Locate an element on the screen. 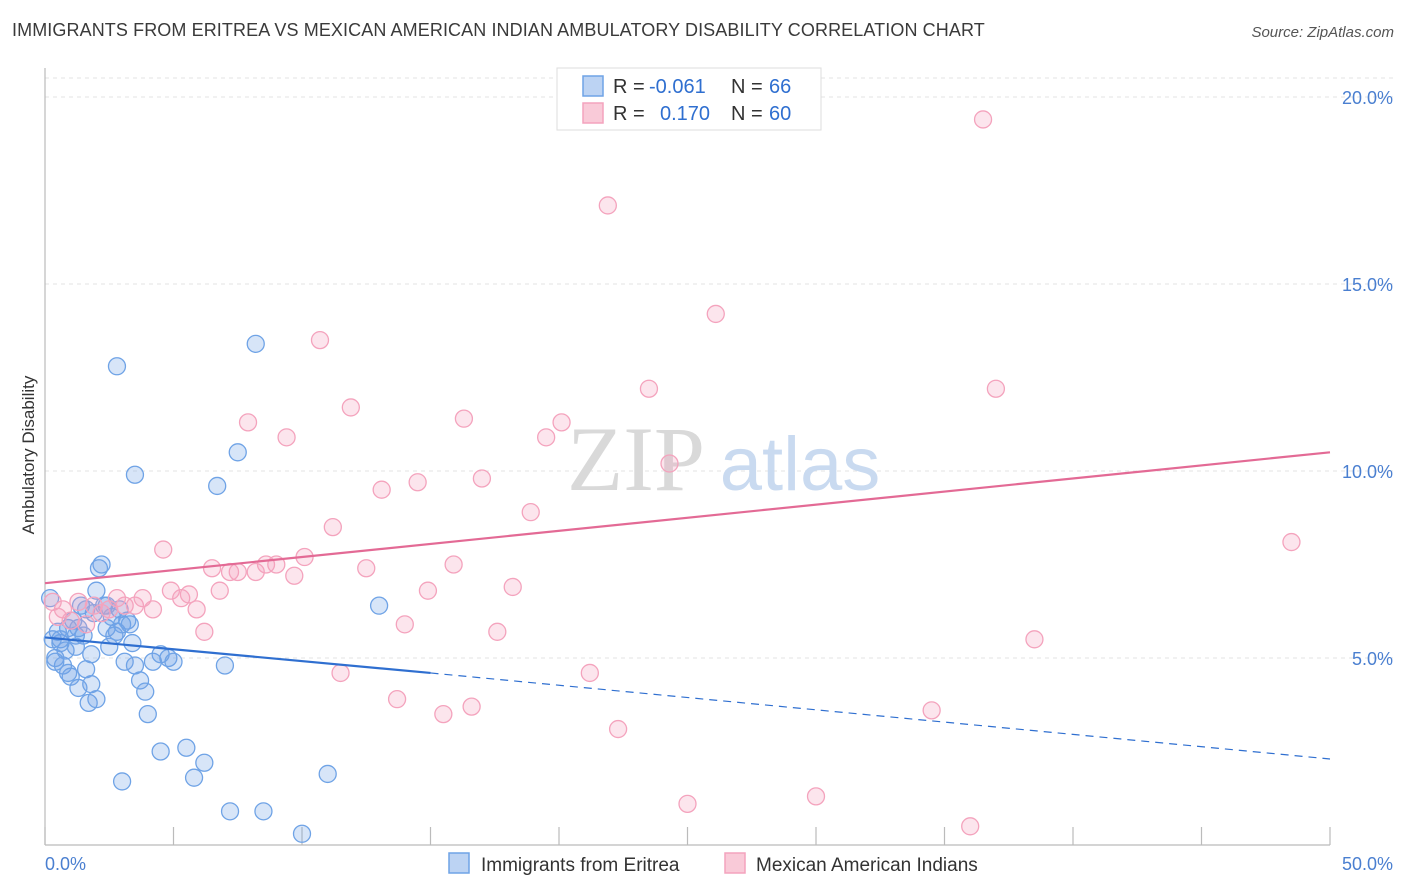 The image size is (1406, 892). trend-line-mexican is located at coordinates (687, 518).